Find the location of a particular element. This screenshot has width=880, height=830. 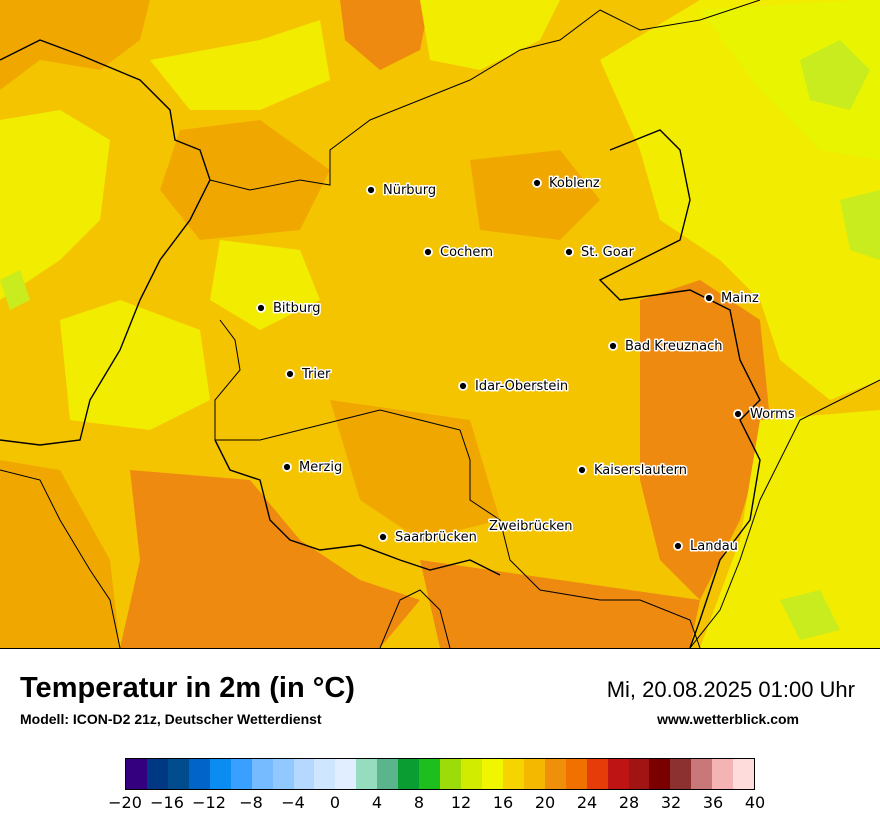

city-label: Mainz is located at coordinates (740, 298).